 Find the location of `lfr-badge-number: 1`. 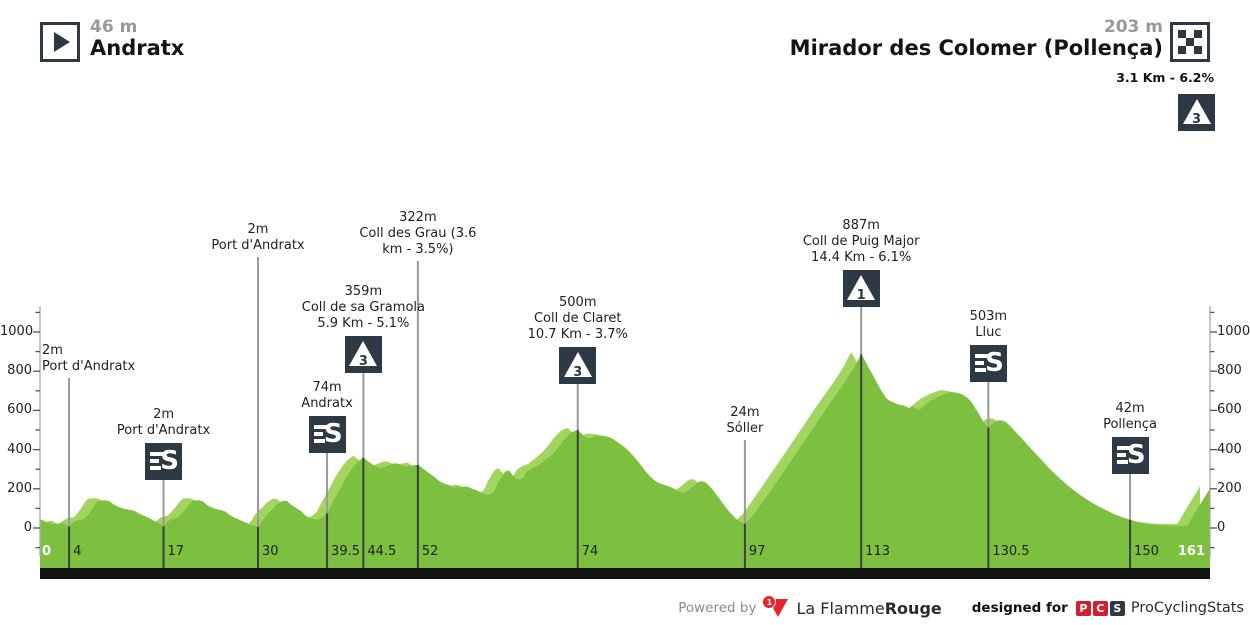

lfr-badge-number: 1 is located at coordinates (769, 602).